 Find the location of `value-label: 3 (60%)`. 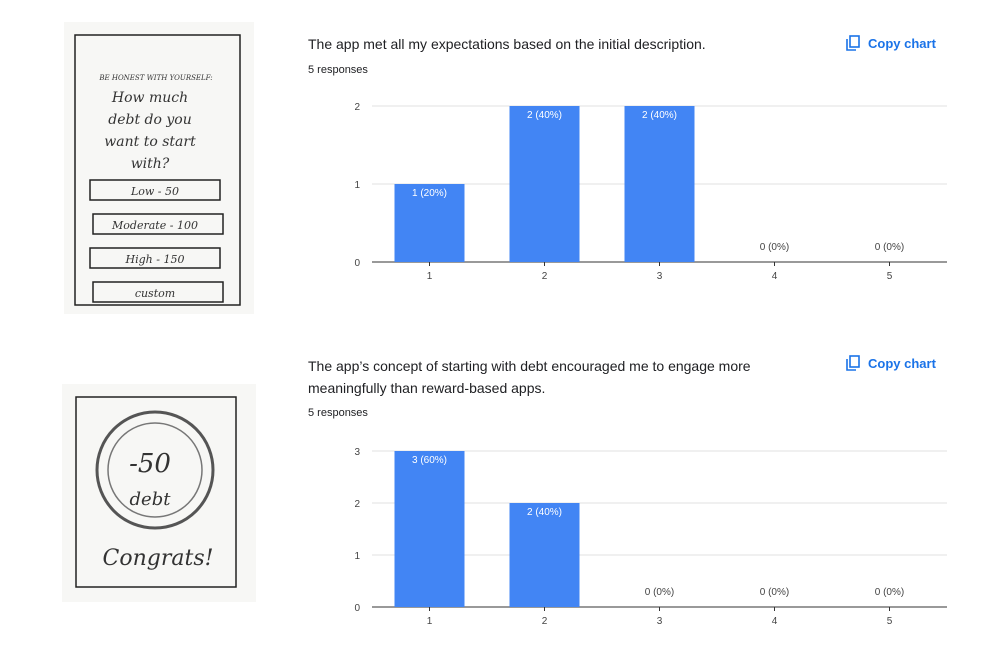

value-label: 3 (60%) is located at coordinates (429, 460).